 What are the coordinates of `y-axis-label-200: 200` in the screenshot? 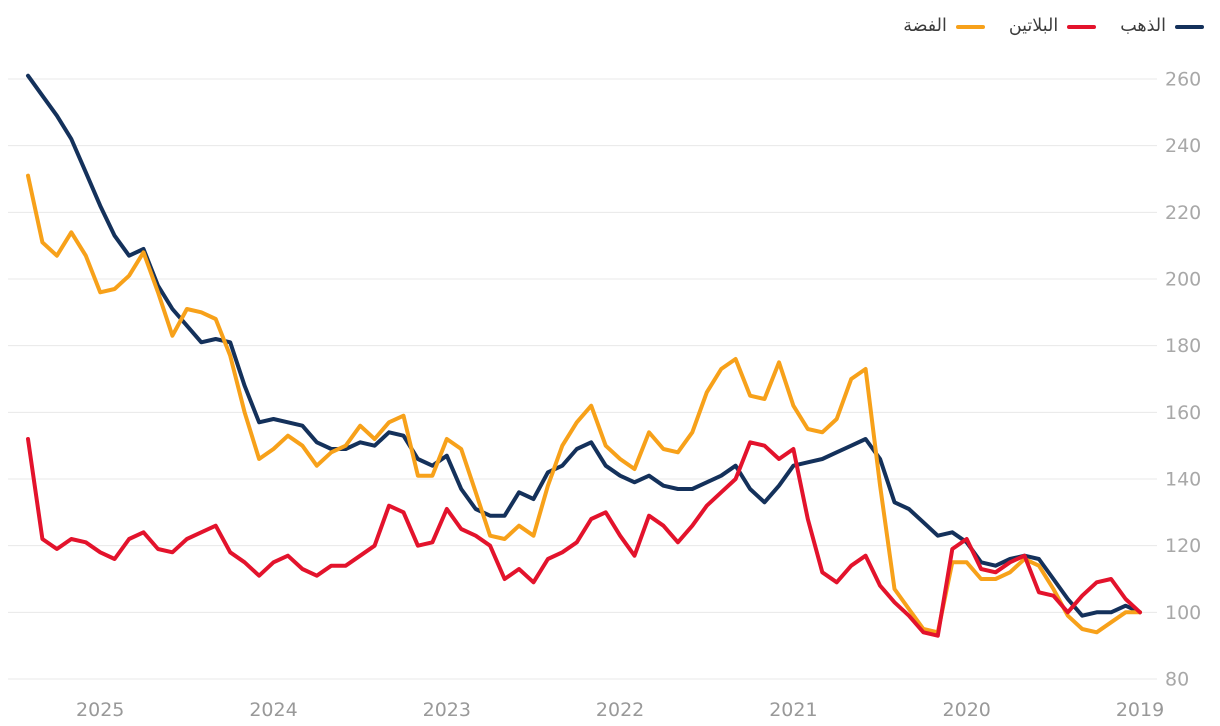 It's located at (1183, 280).